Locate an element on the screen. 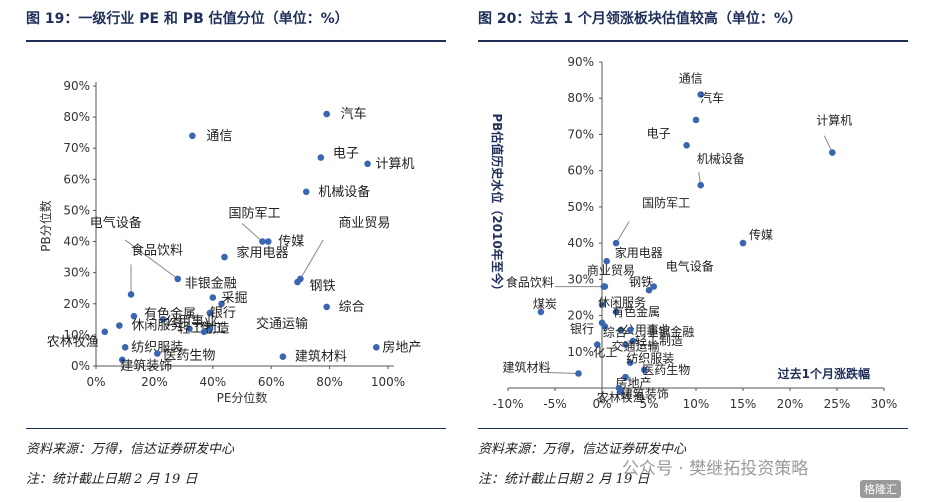  right-x-tick-label: 10% is located at coordinates (696, 404).